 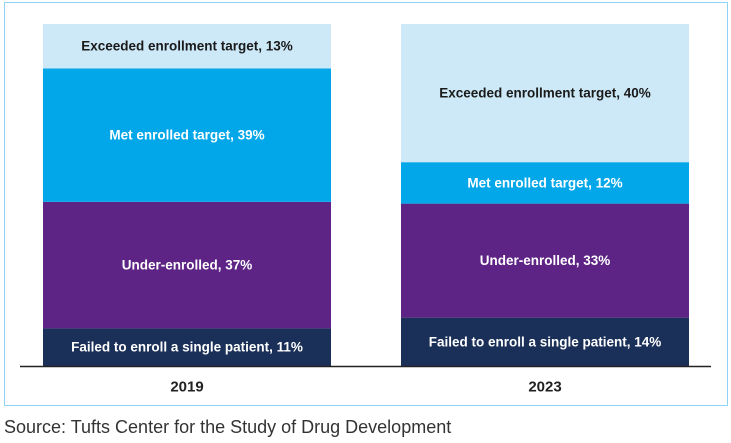 I want to click on bar-2023-under-enrolled, so click(x=545, y=260).